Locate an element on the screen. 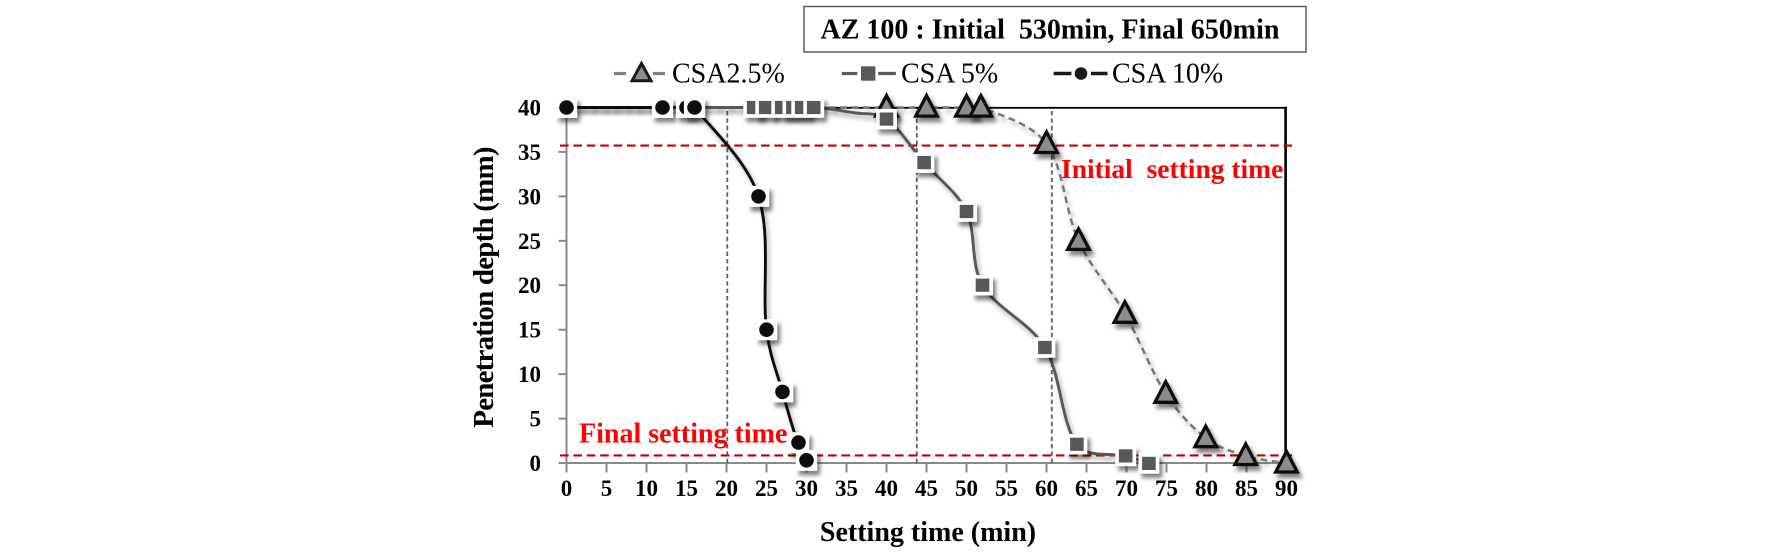  svg-text:AZ 100 : Initial 530min, Fina: AZ 100 : Initial 530min, Final 650min is located at coordinates (1050, 30).